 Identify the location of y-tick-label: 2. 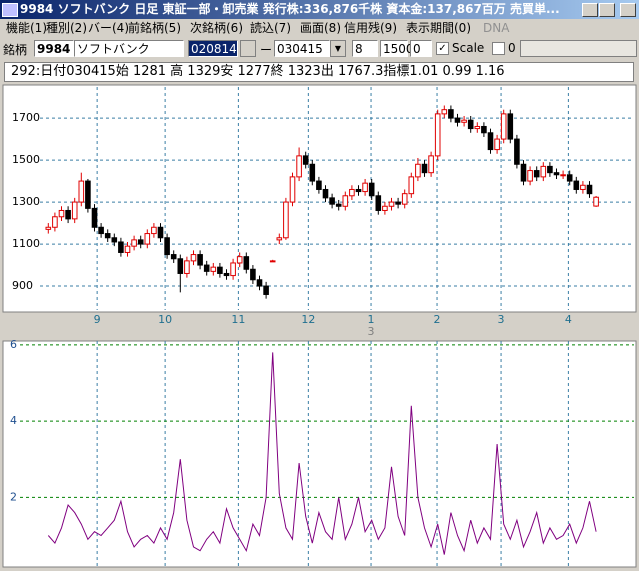
(13, 496).